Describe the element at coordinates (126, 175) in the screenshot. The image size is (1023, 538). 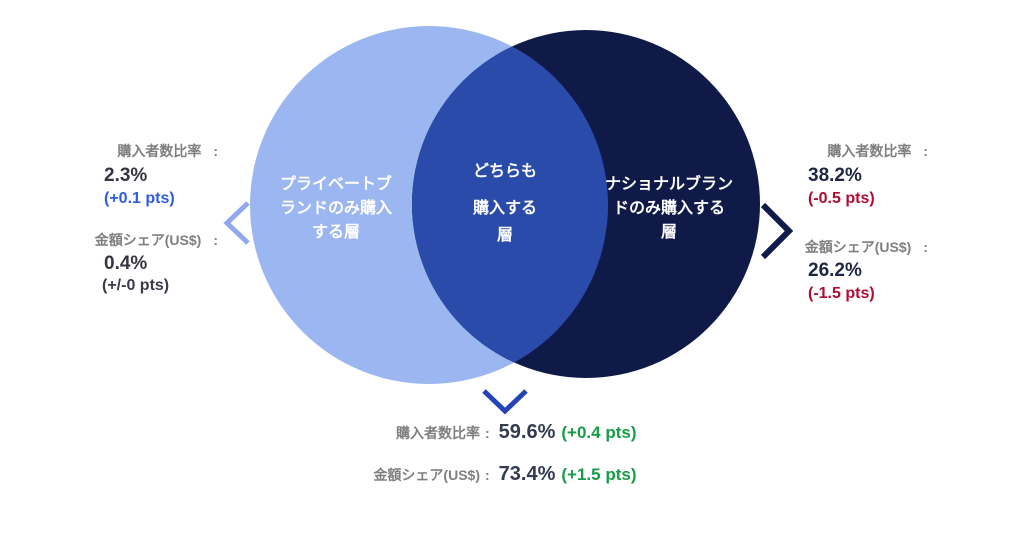
I see `left-buyer-ratio-value: 2.3%` at that location.